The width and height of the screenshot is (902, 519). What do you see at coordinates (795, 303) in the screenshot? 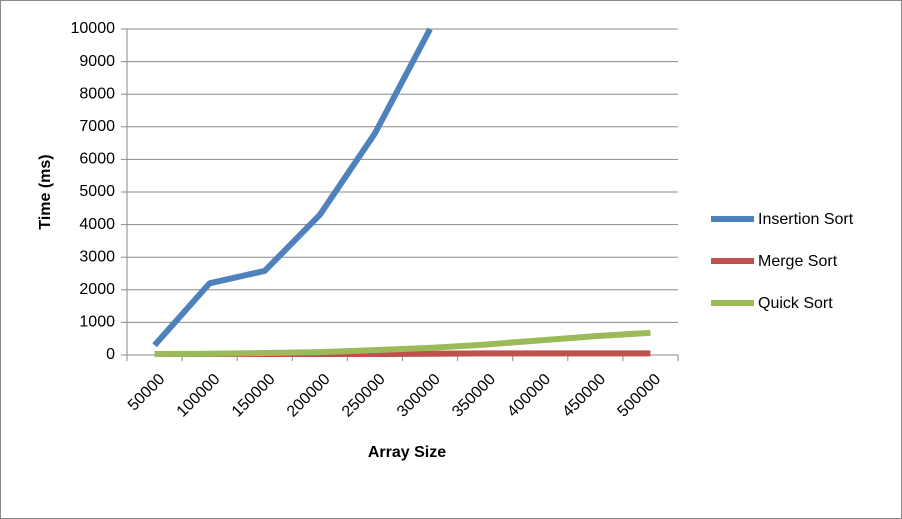
I see `legend-label: Quick Sort` at bounding box center [795, 303].